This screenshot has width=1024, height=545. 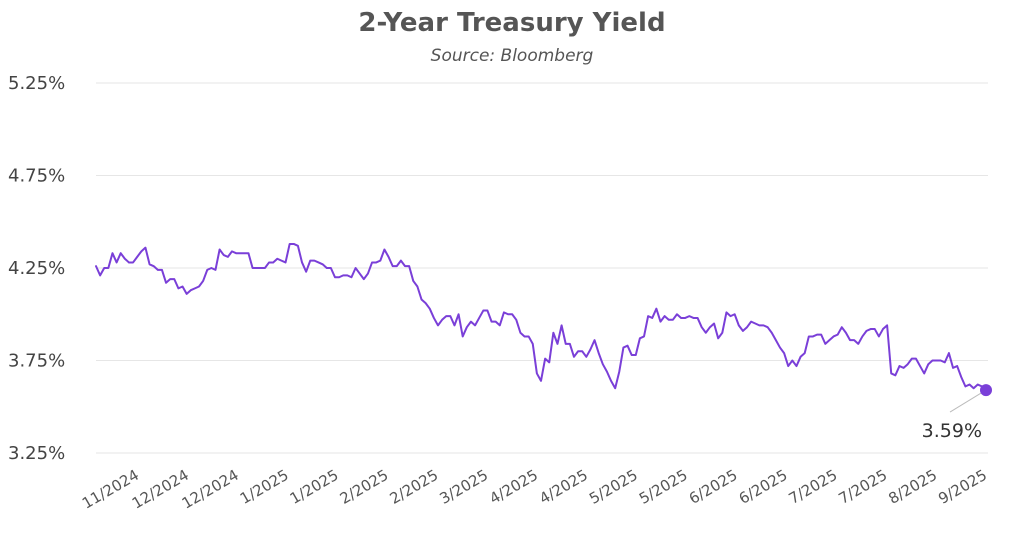 I want to click on x-tick-label: 3/2025, so click(x=463, y=487).